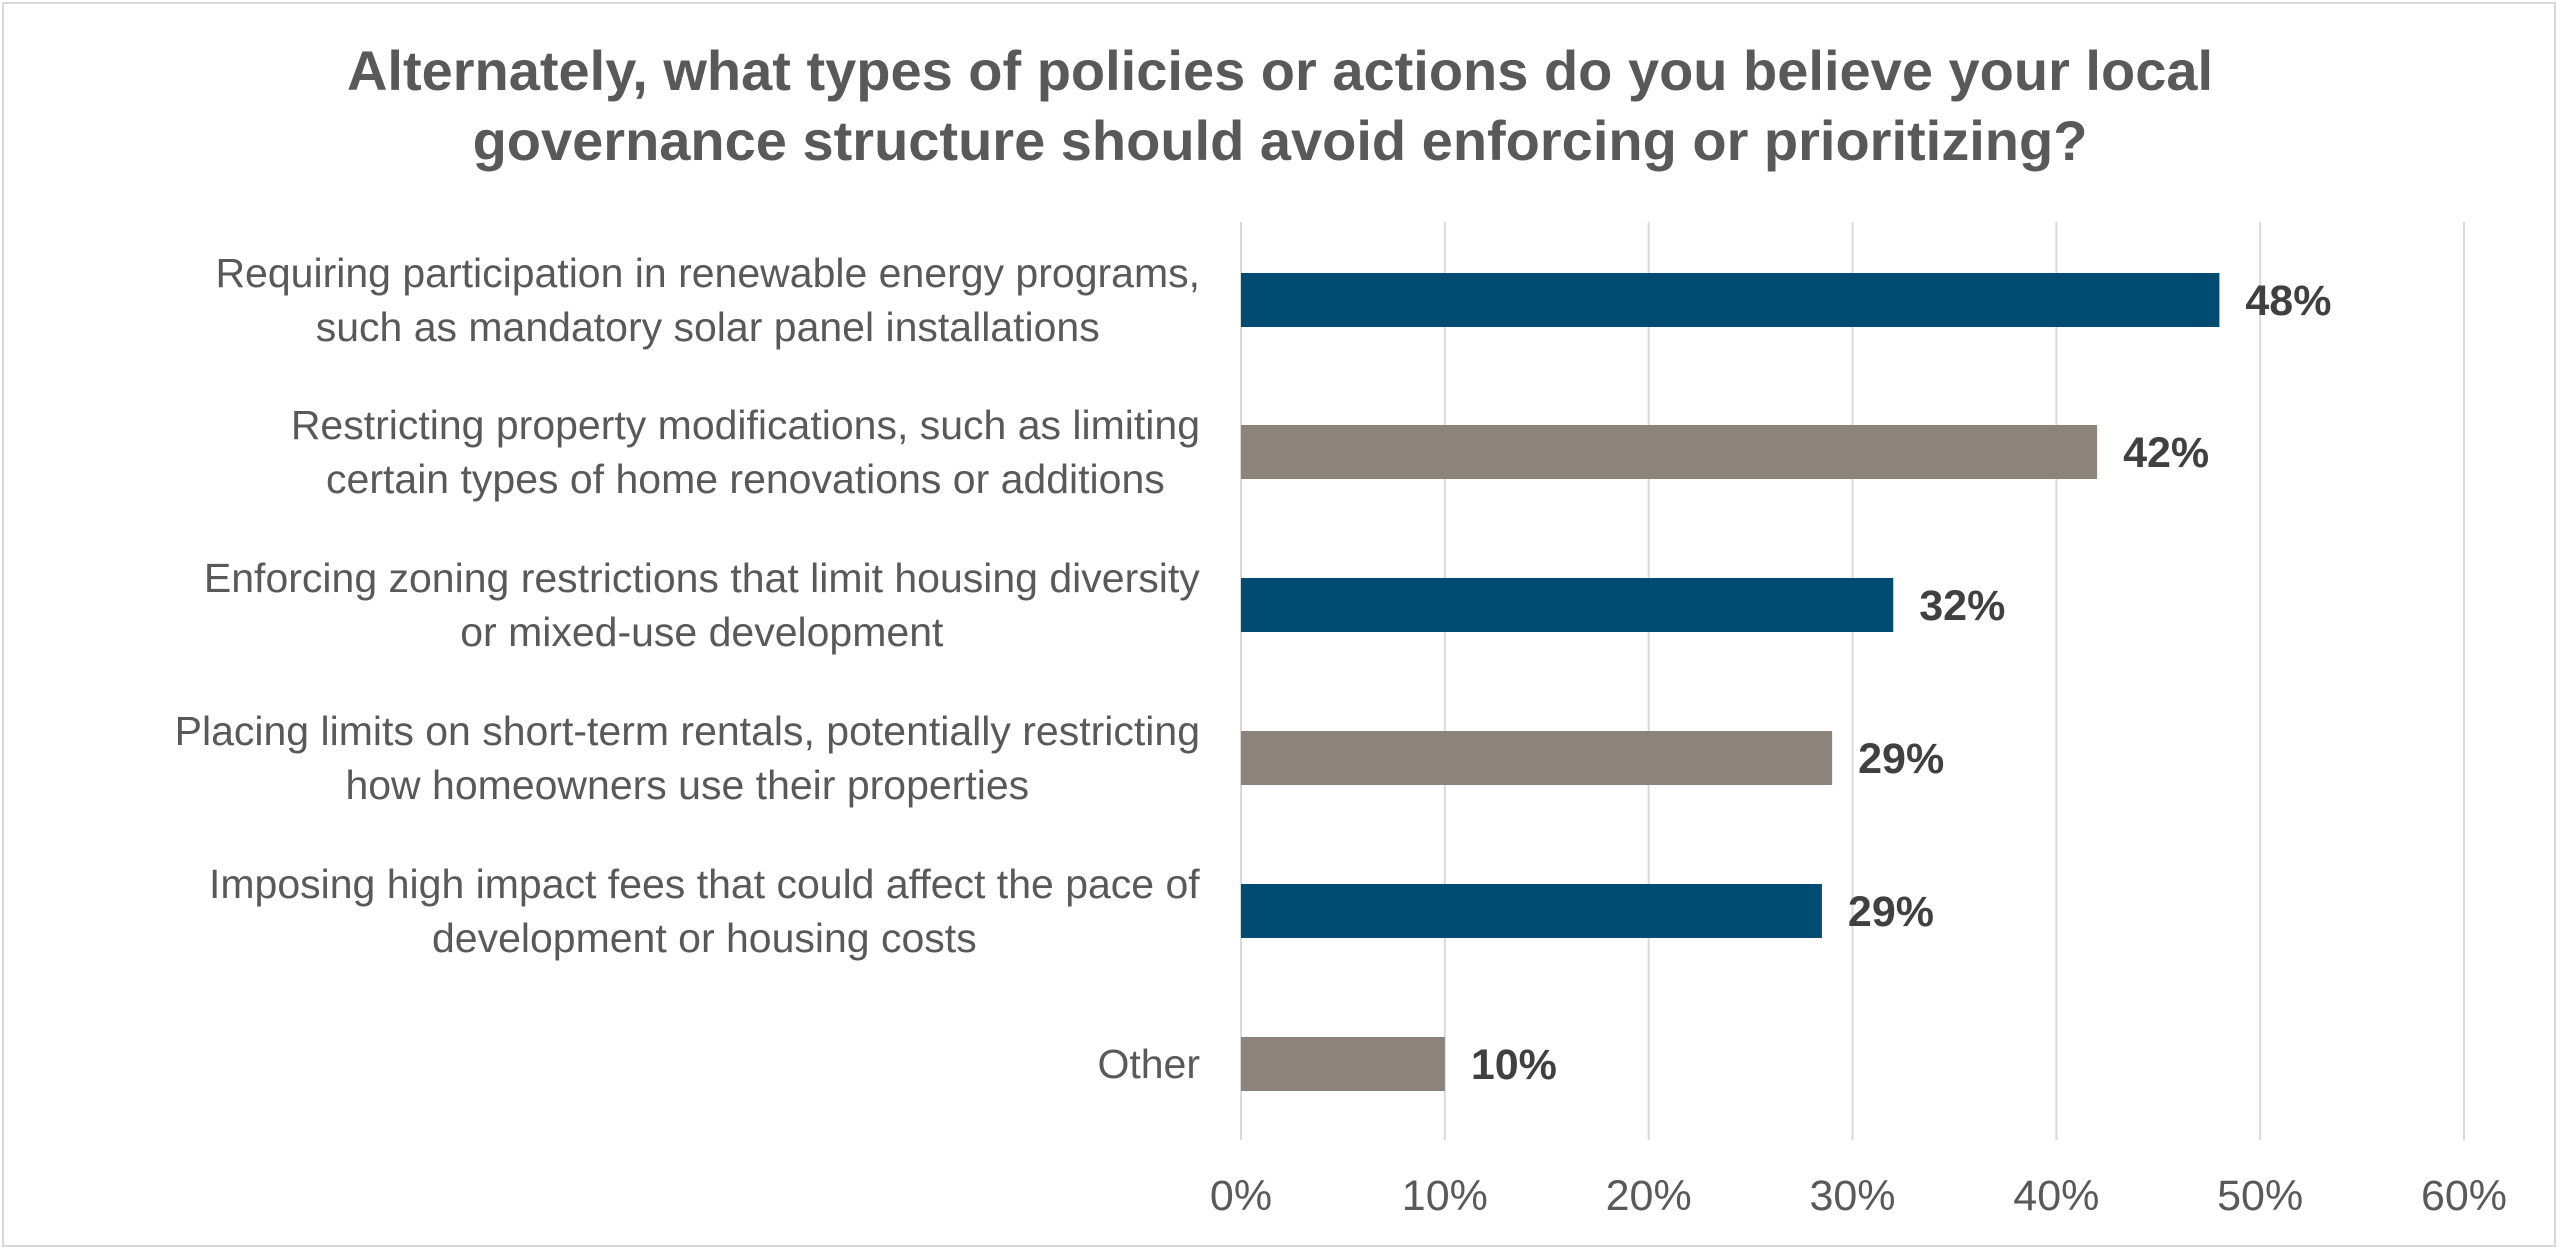 This screenshot has width=2560, height=1251. What do you see at coordinates (1901, 759) in the screenshot?
I see `value-label-4: 29%` at bounding box center [1901, 759].